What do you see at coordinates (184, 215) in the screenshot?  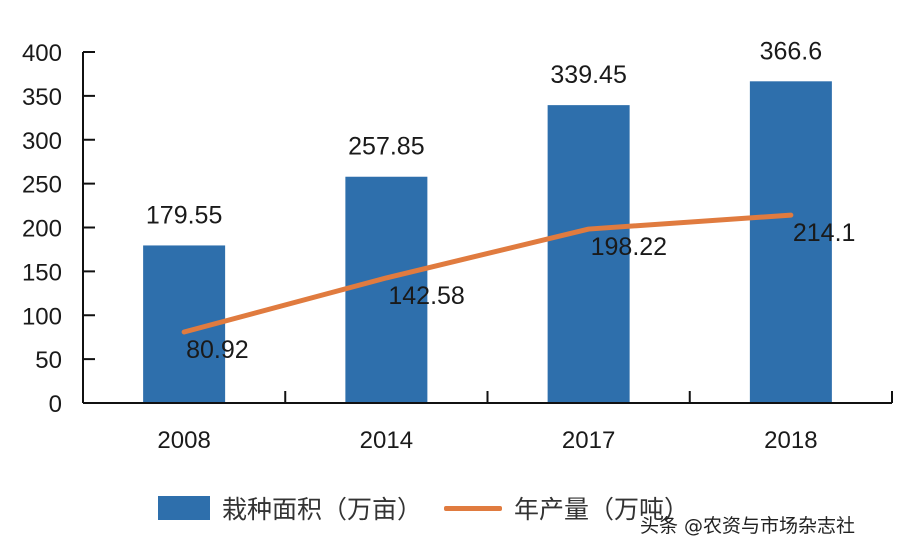 I see `bar-value-label: 179.55` at bounding box center [184, 215].